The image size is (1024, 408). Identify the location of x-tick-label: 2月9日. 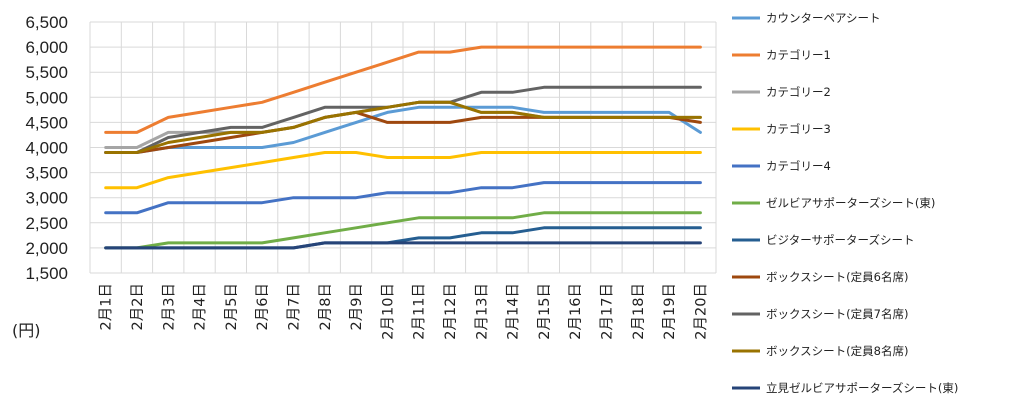
(357, 306).